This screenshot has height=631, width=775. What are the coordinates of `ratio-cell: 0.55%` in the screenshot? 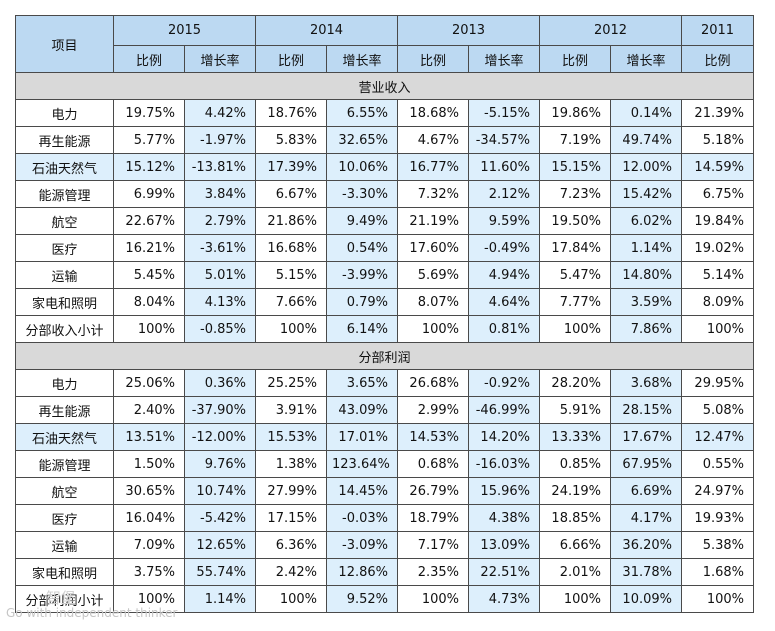 It's located at (717, 464).